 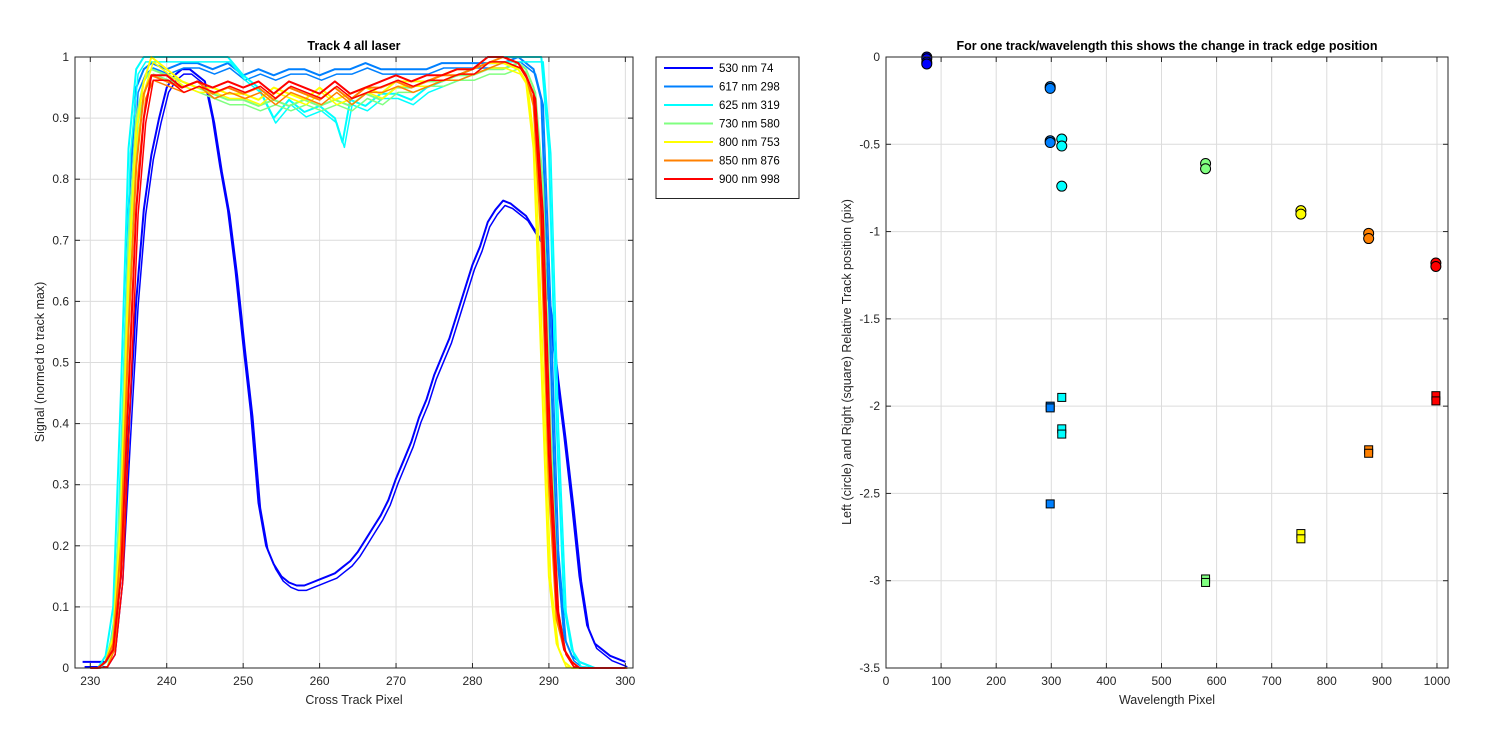 I want to click on left-y-tick-label: 0.4, so click(x=60, y=424).